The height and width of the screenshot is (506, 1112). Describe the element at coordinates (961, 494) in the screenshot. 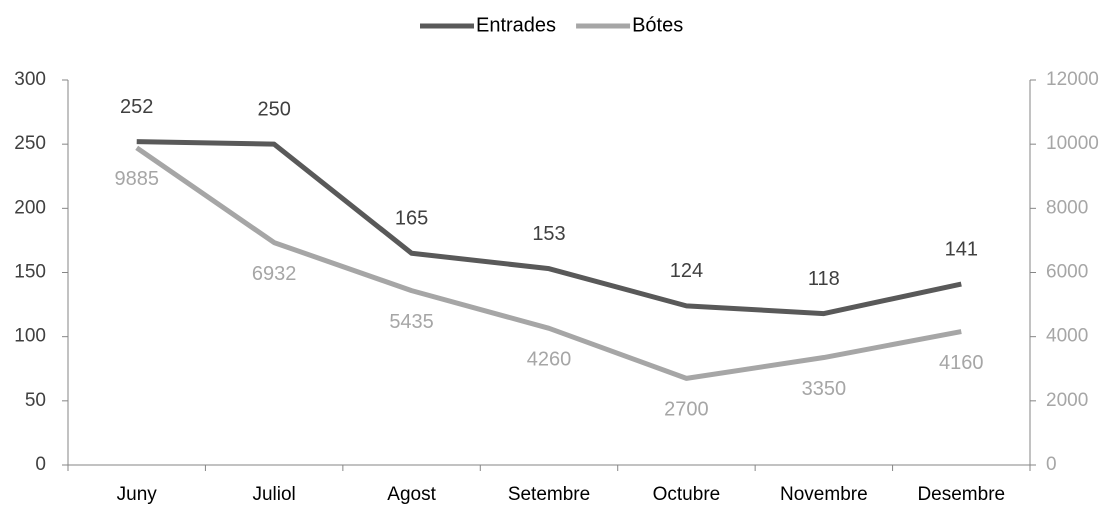

I see `x-tick-label: Desembre` at that location.